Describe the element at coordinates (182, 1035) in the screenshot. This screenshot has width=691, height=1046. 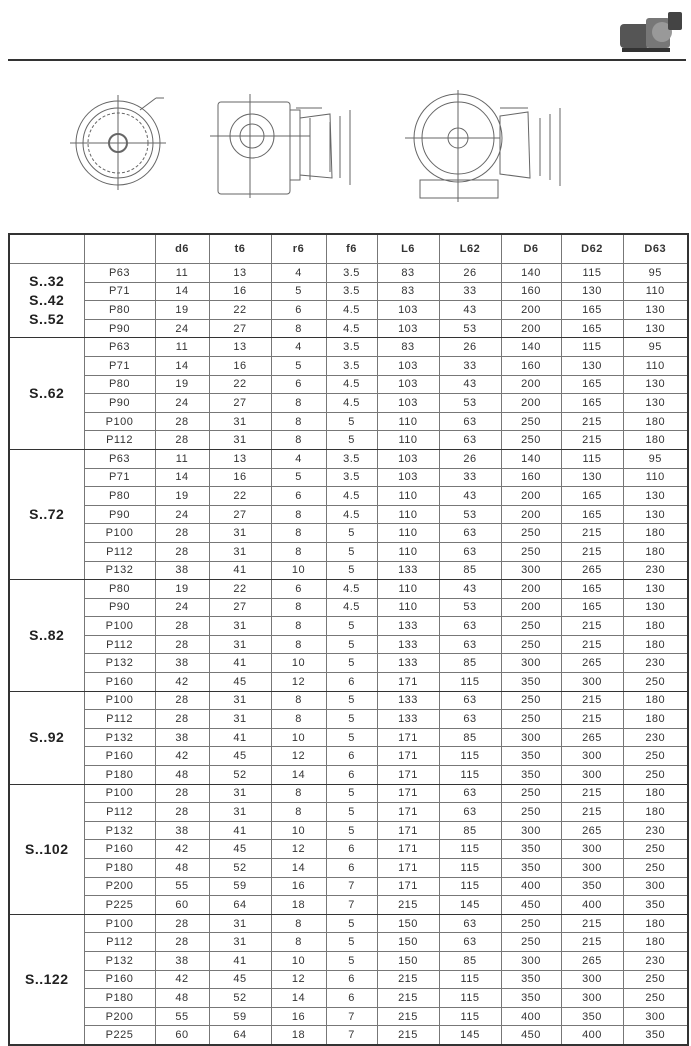
I see `value-cell-d6: 60` at that location.